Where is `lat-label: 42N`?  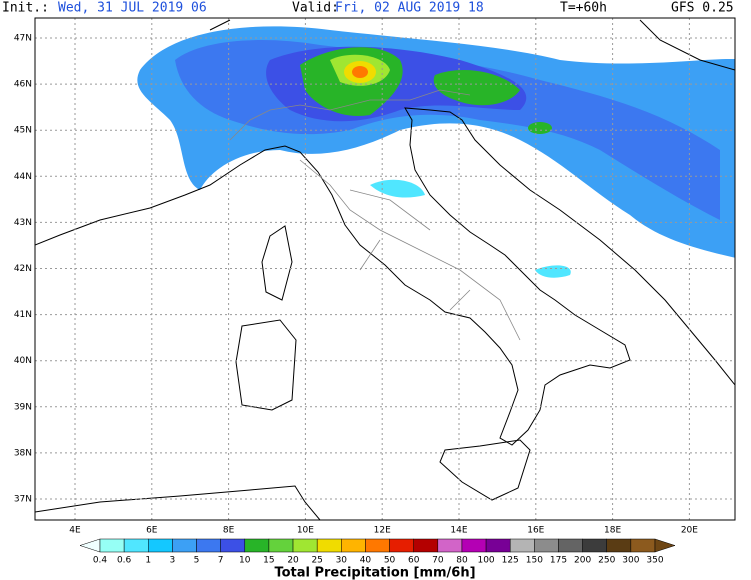 lat-label: 42N is located at coordinates (23, 269).